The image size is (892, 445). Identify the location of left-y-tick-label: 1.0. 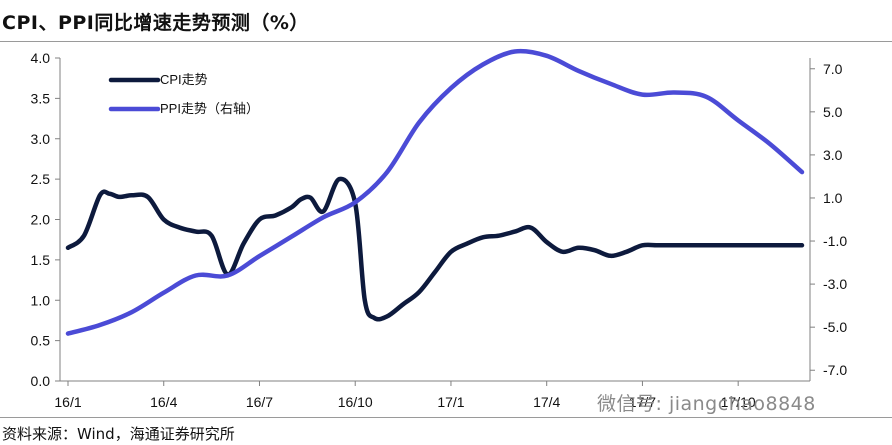
(41, 300).